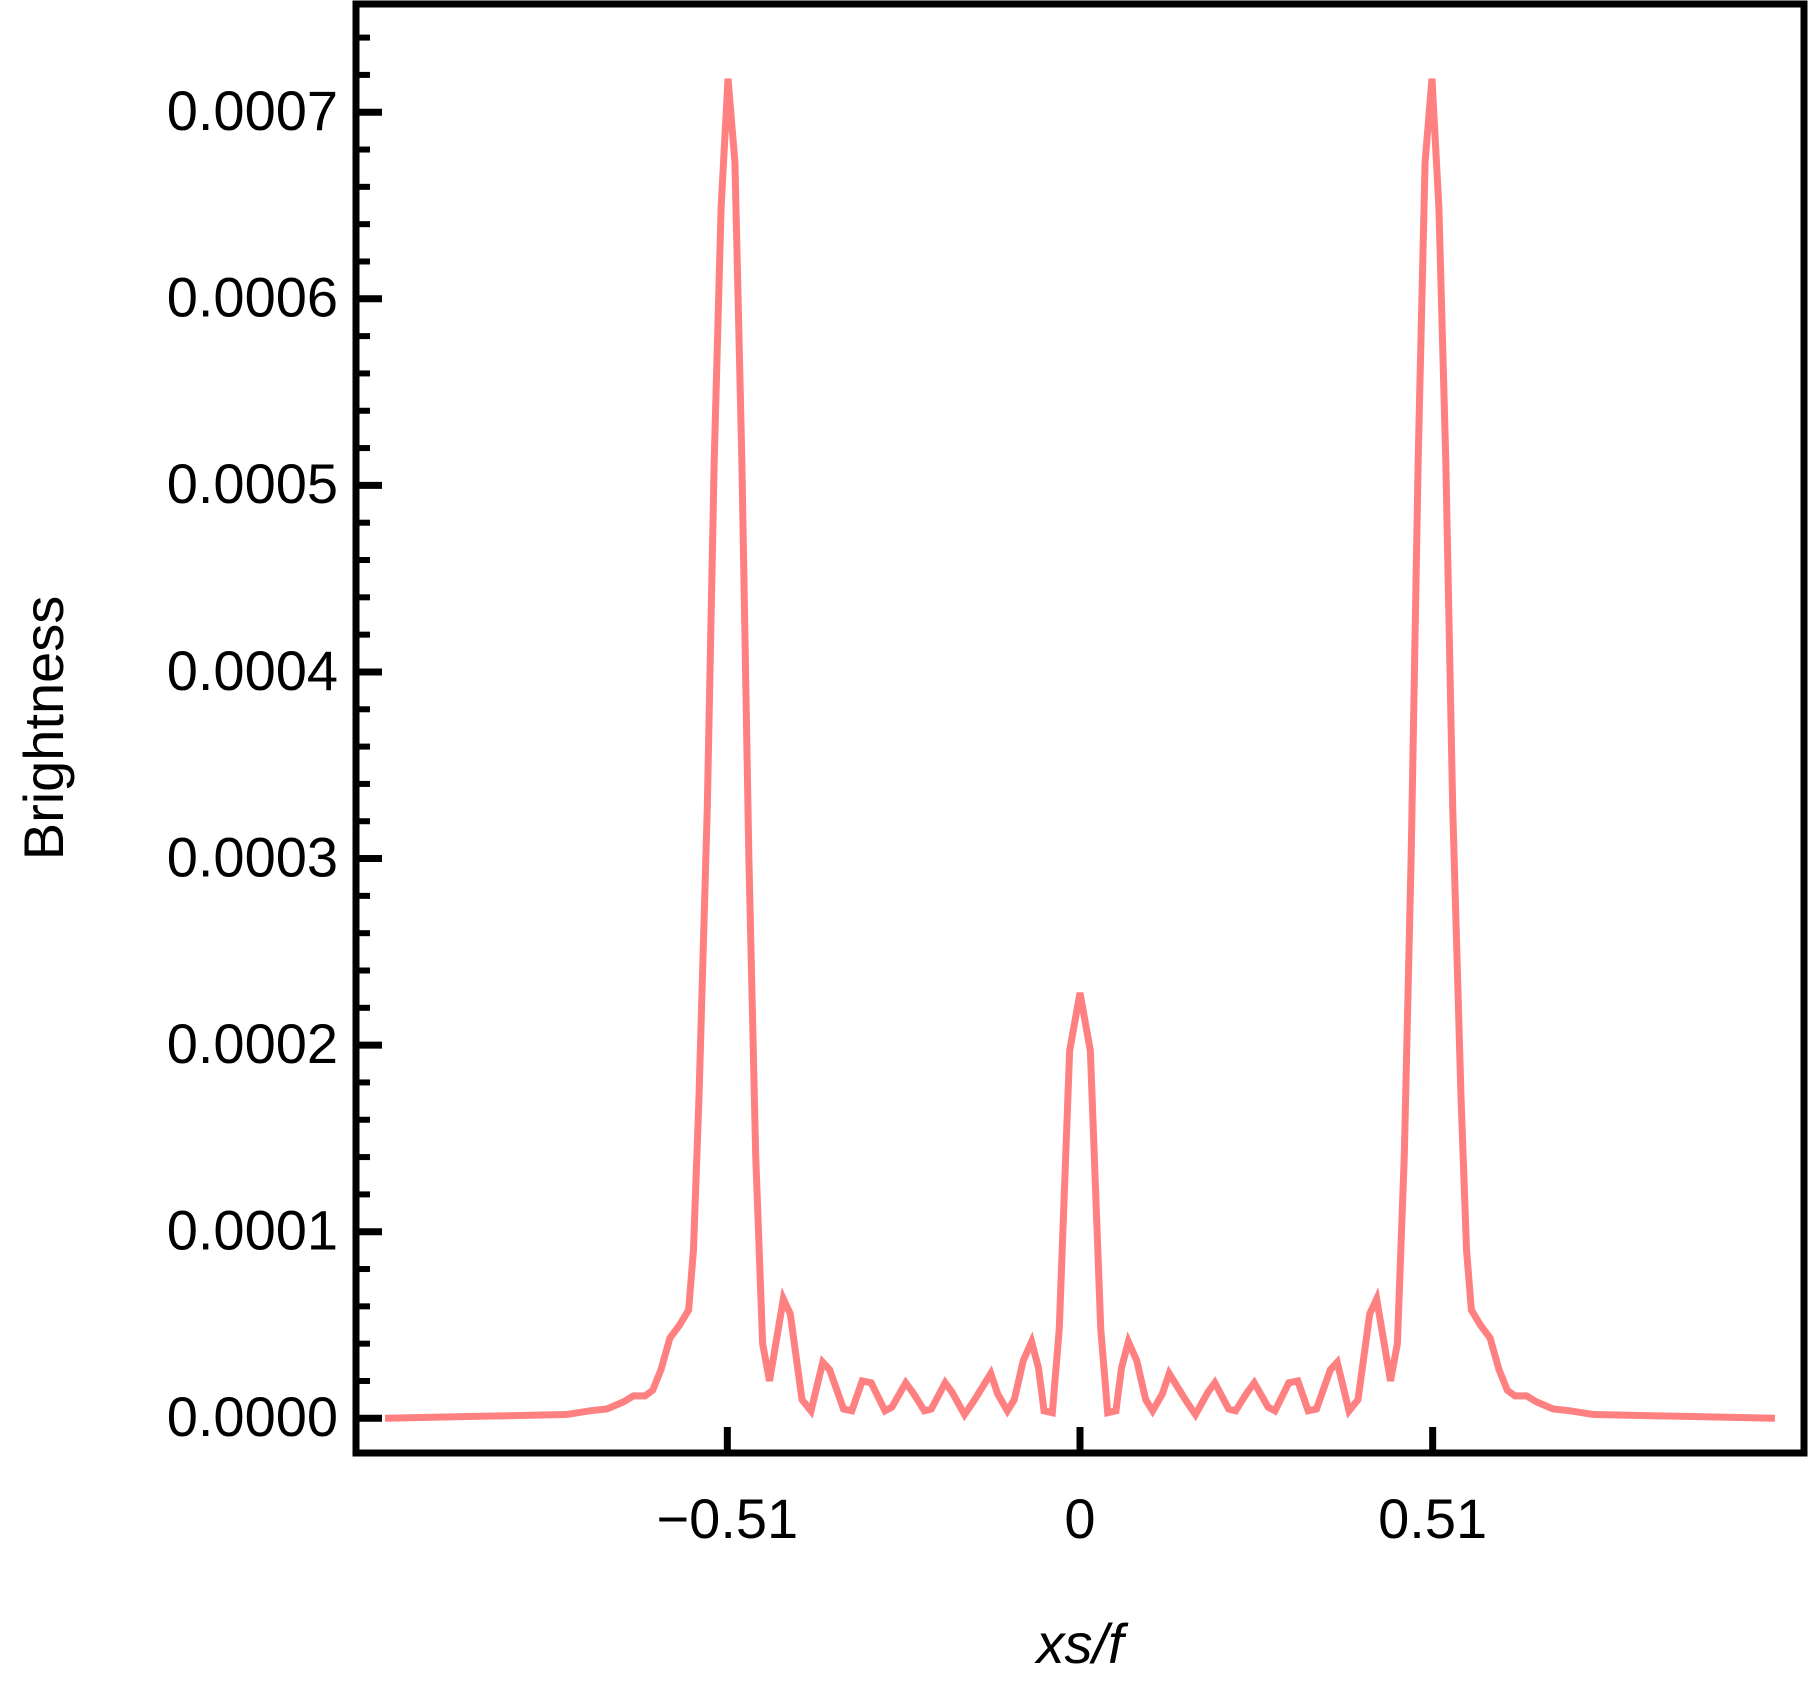  Describe the element at coordinates (252, 856) in the screenshot. I see `y-tick-label: 0.0003` at that location.